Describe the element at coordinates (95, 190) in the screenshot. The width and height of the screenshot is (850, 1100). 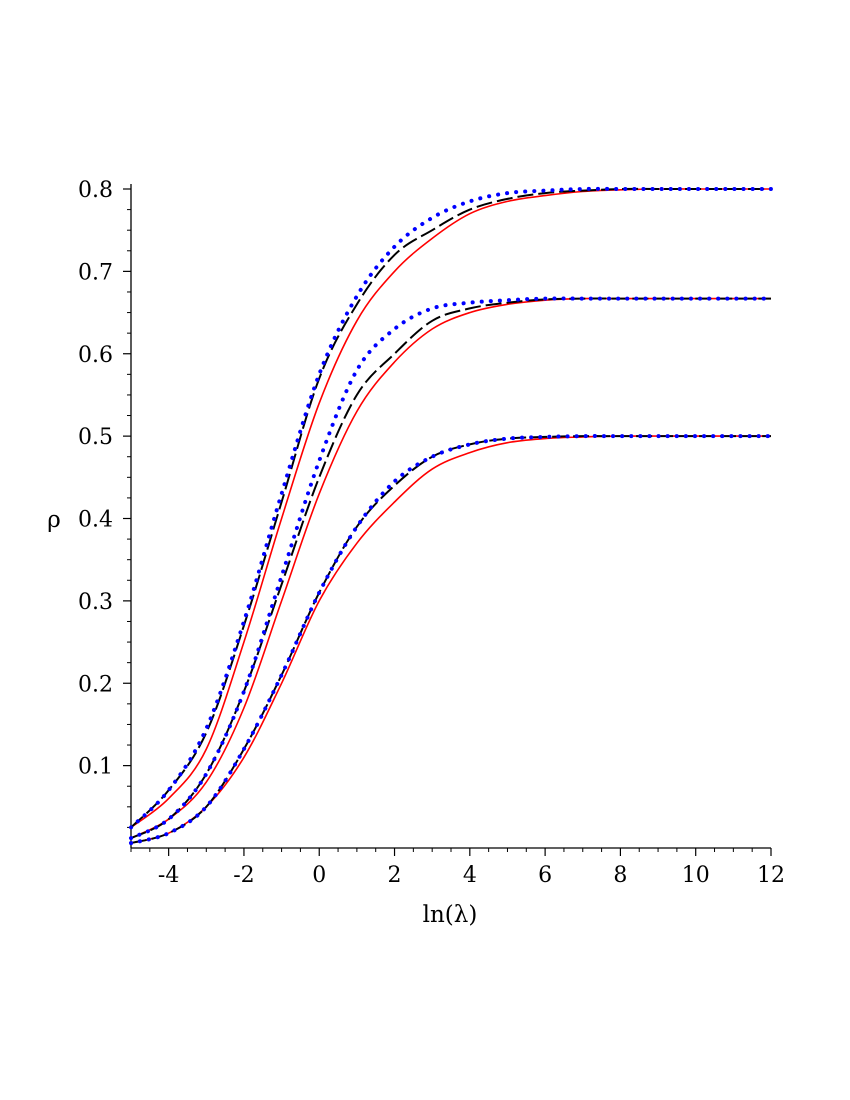
I see `y-tick-label: 0.8` at that location.